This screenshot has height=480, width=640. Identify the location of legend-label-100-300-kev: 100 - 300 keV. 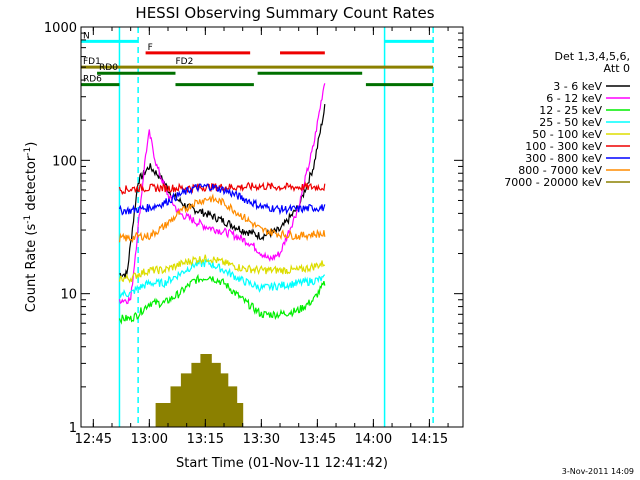
(563, 146).